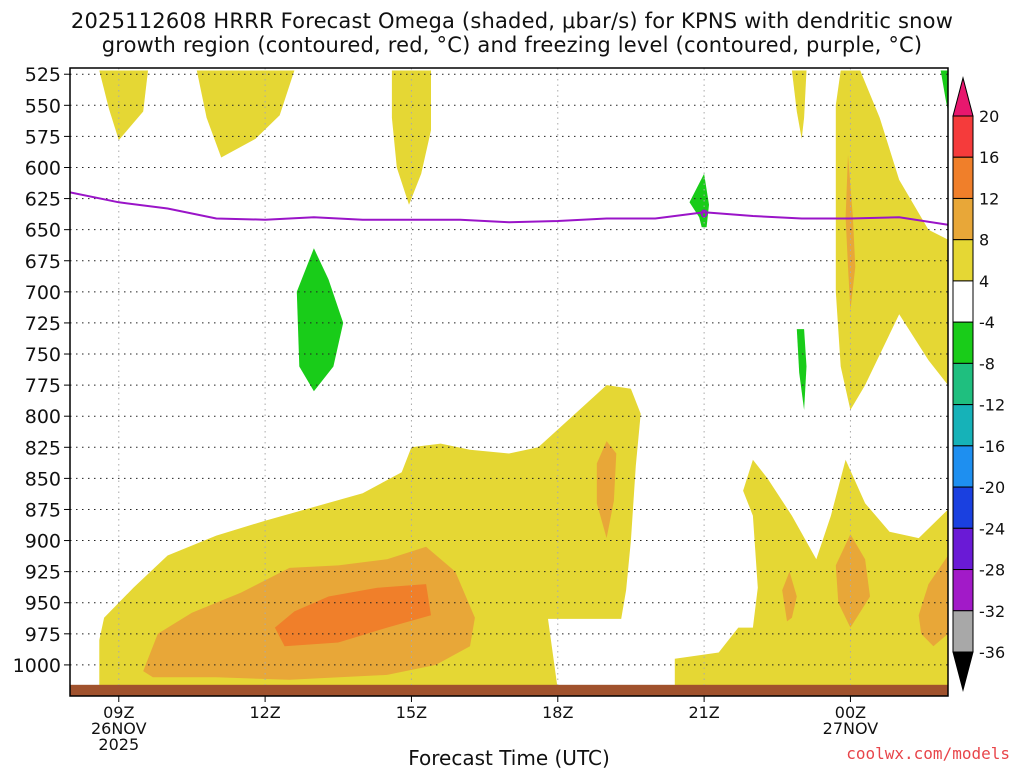 The height and width of the screenshot is (768, 1024). Describe the element at coordinates (557, 712) in the screenshot. I see `xtick-label-18Z-0: 18Z` at that location.